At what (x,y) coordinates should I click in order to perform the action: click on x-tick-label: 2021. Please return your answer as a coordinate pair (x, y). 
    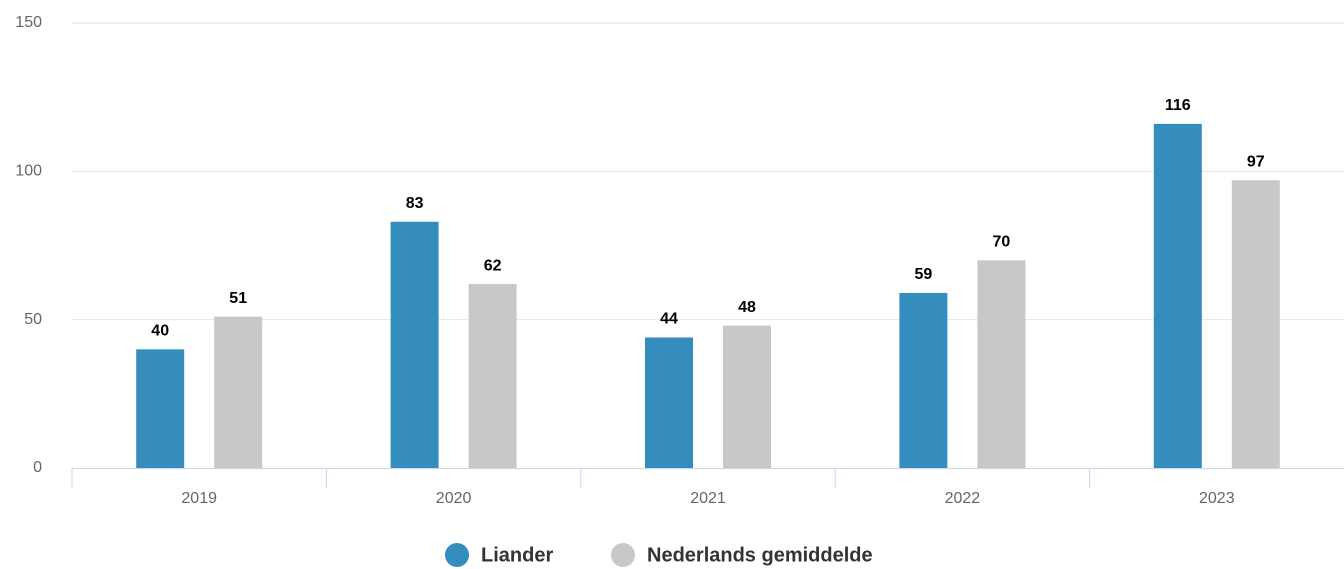
    Looking at the image, I should click on (708, 498).